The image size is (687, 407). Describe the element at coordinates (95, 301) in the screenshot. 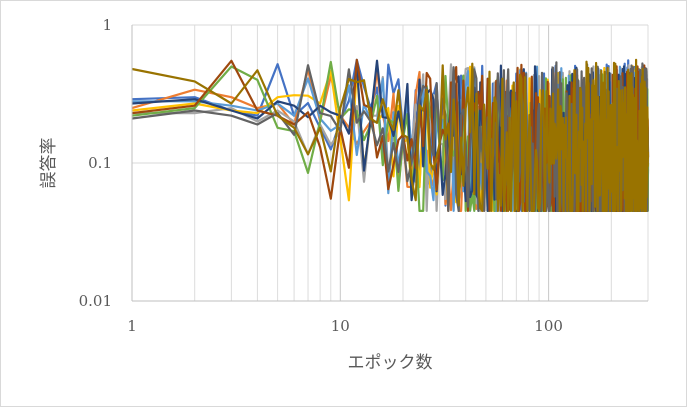

I see `y-tick-label: 0.01` at that location.